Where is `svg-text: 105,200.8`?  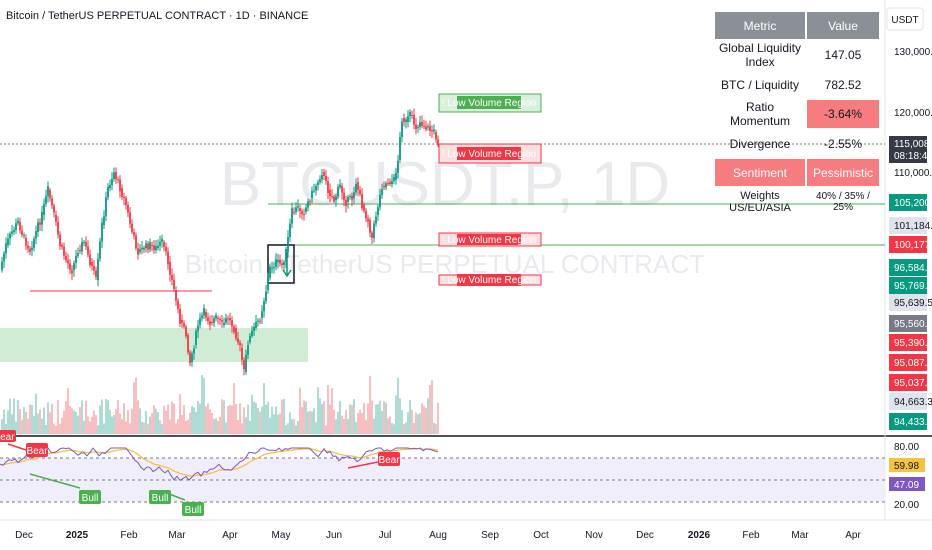 svg-text: 105,200.8 is located at coordinates (913, 203).